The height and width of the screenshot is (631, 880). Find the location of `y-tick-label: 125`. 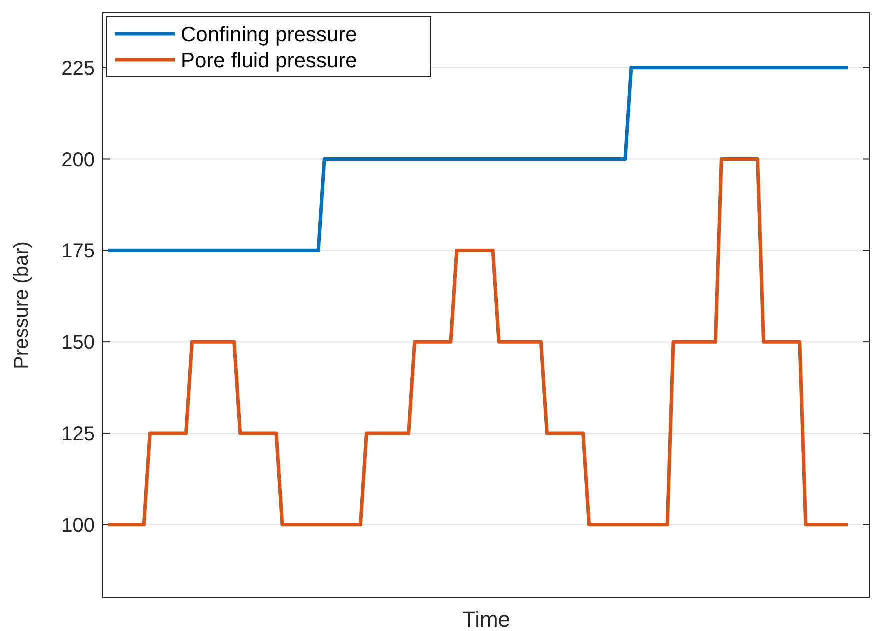

y-tick-label: 125 is located at coordinates (78, 434).